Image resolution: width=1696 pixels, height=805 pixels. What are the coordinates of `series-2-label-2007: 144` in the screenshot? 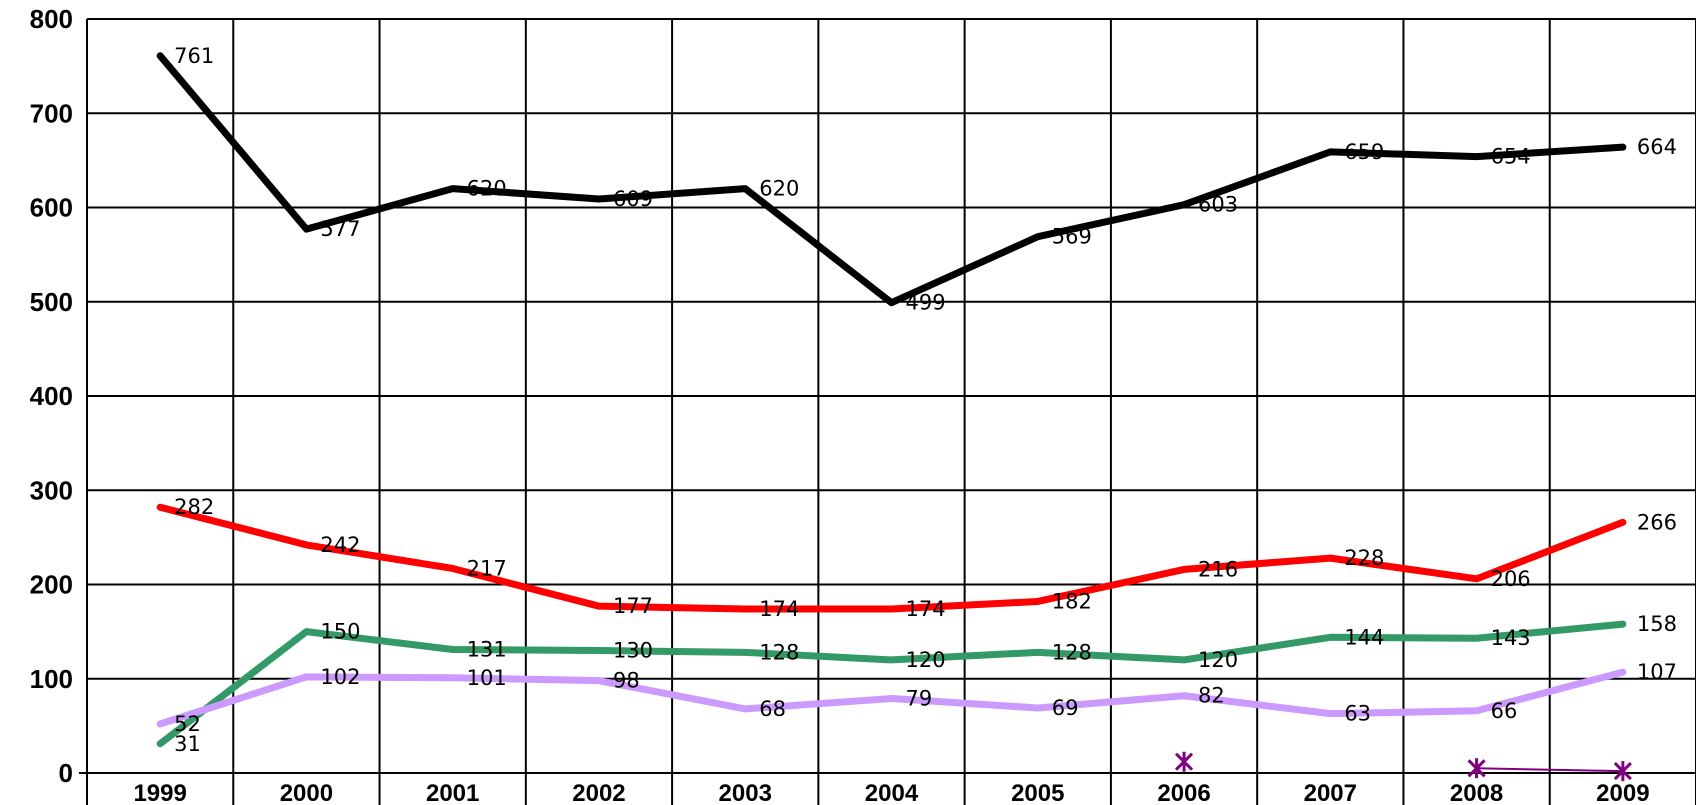 It's located at (1364, 637).